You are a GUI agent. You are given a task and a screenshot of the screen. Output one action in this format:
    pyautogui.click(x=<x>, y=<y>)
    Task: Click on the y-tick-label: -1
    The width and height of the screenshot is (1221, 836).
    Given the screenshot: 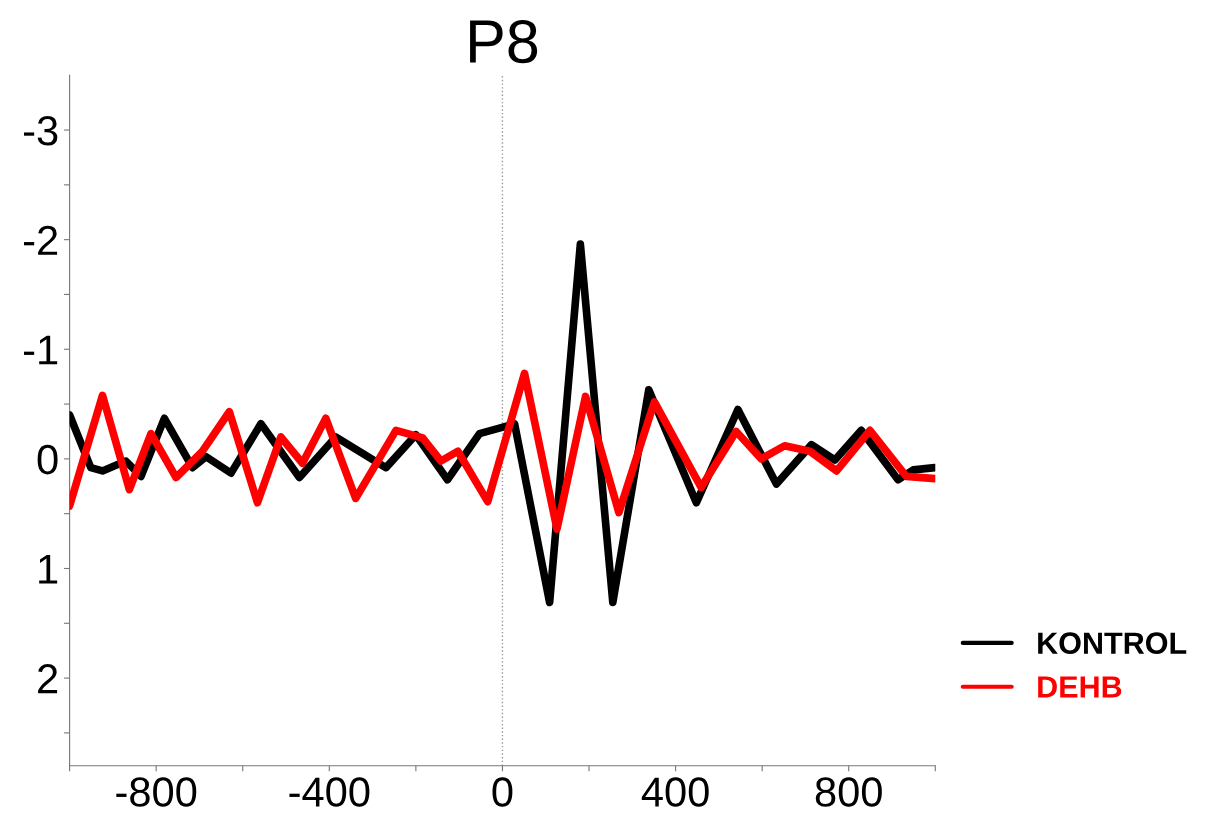 What is the action you would take?
    pyautogui.click(x=40, y=350)
    